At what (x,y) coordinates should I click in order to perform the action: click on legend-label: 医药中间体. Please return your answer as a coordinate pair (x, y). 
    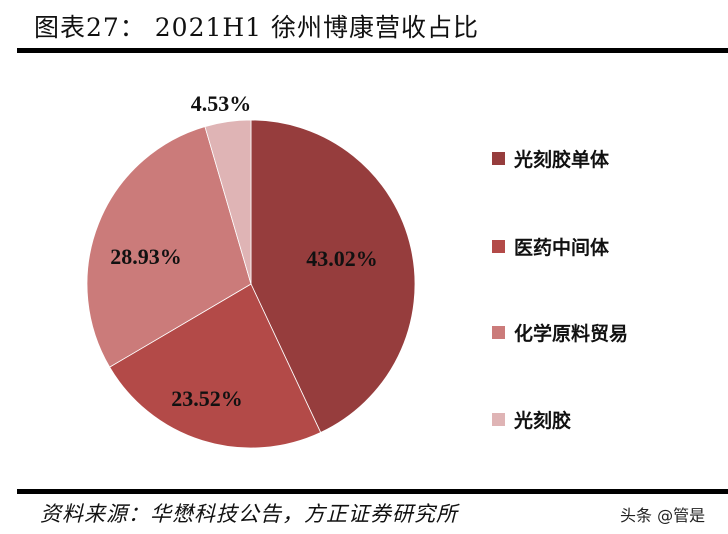
    Looking at the image, I should click on (562, 248).